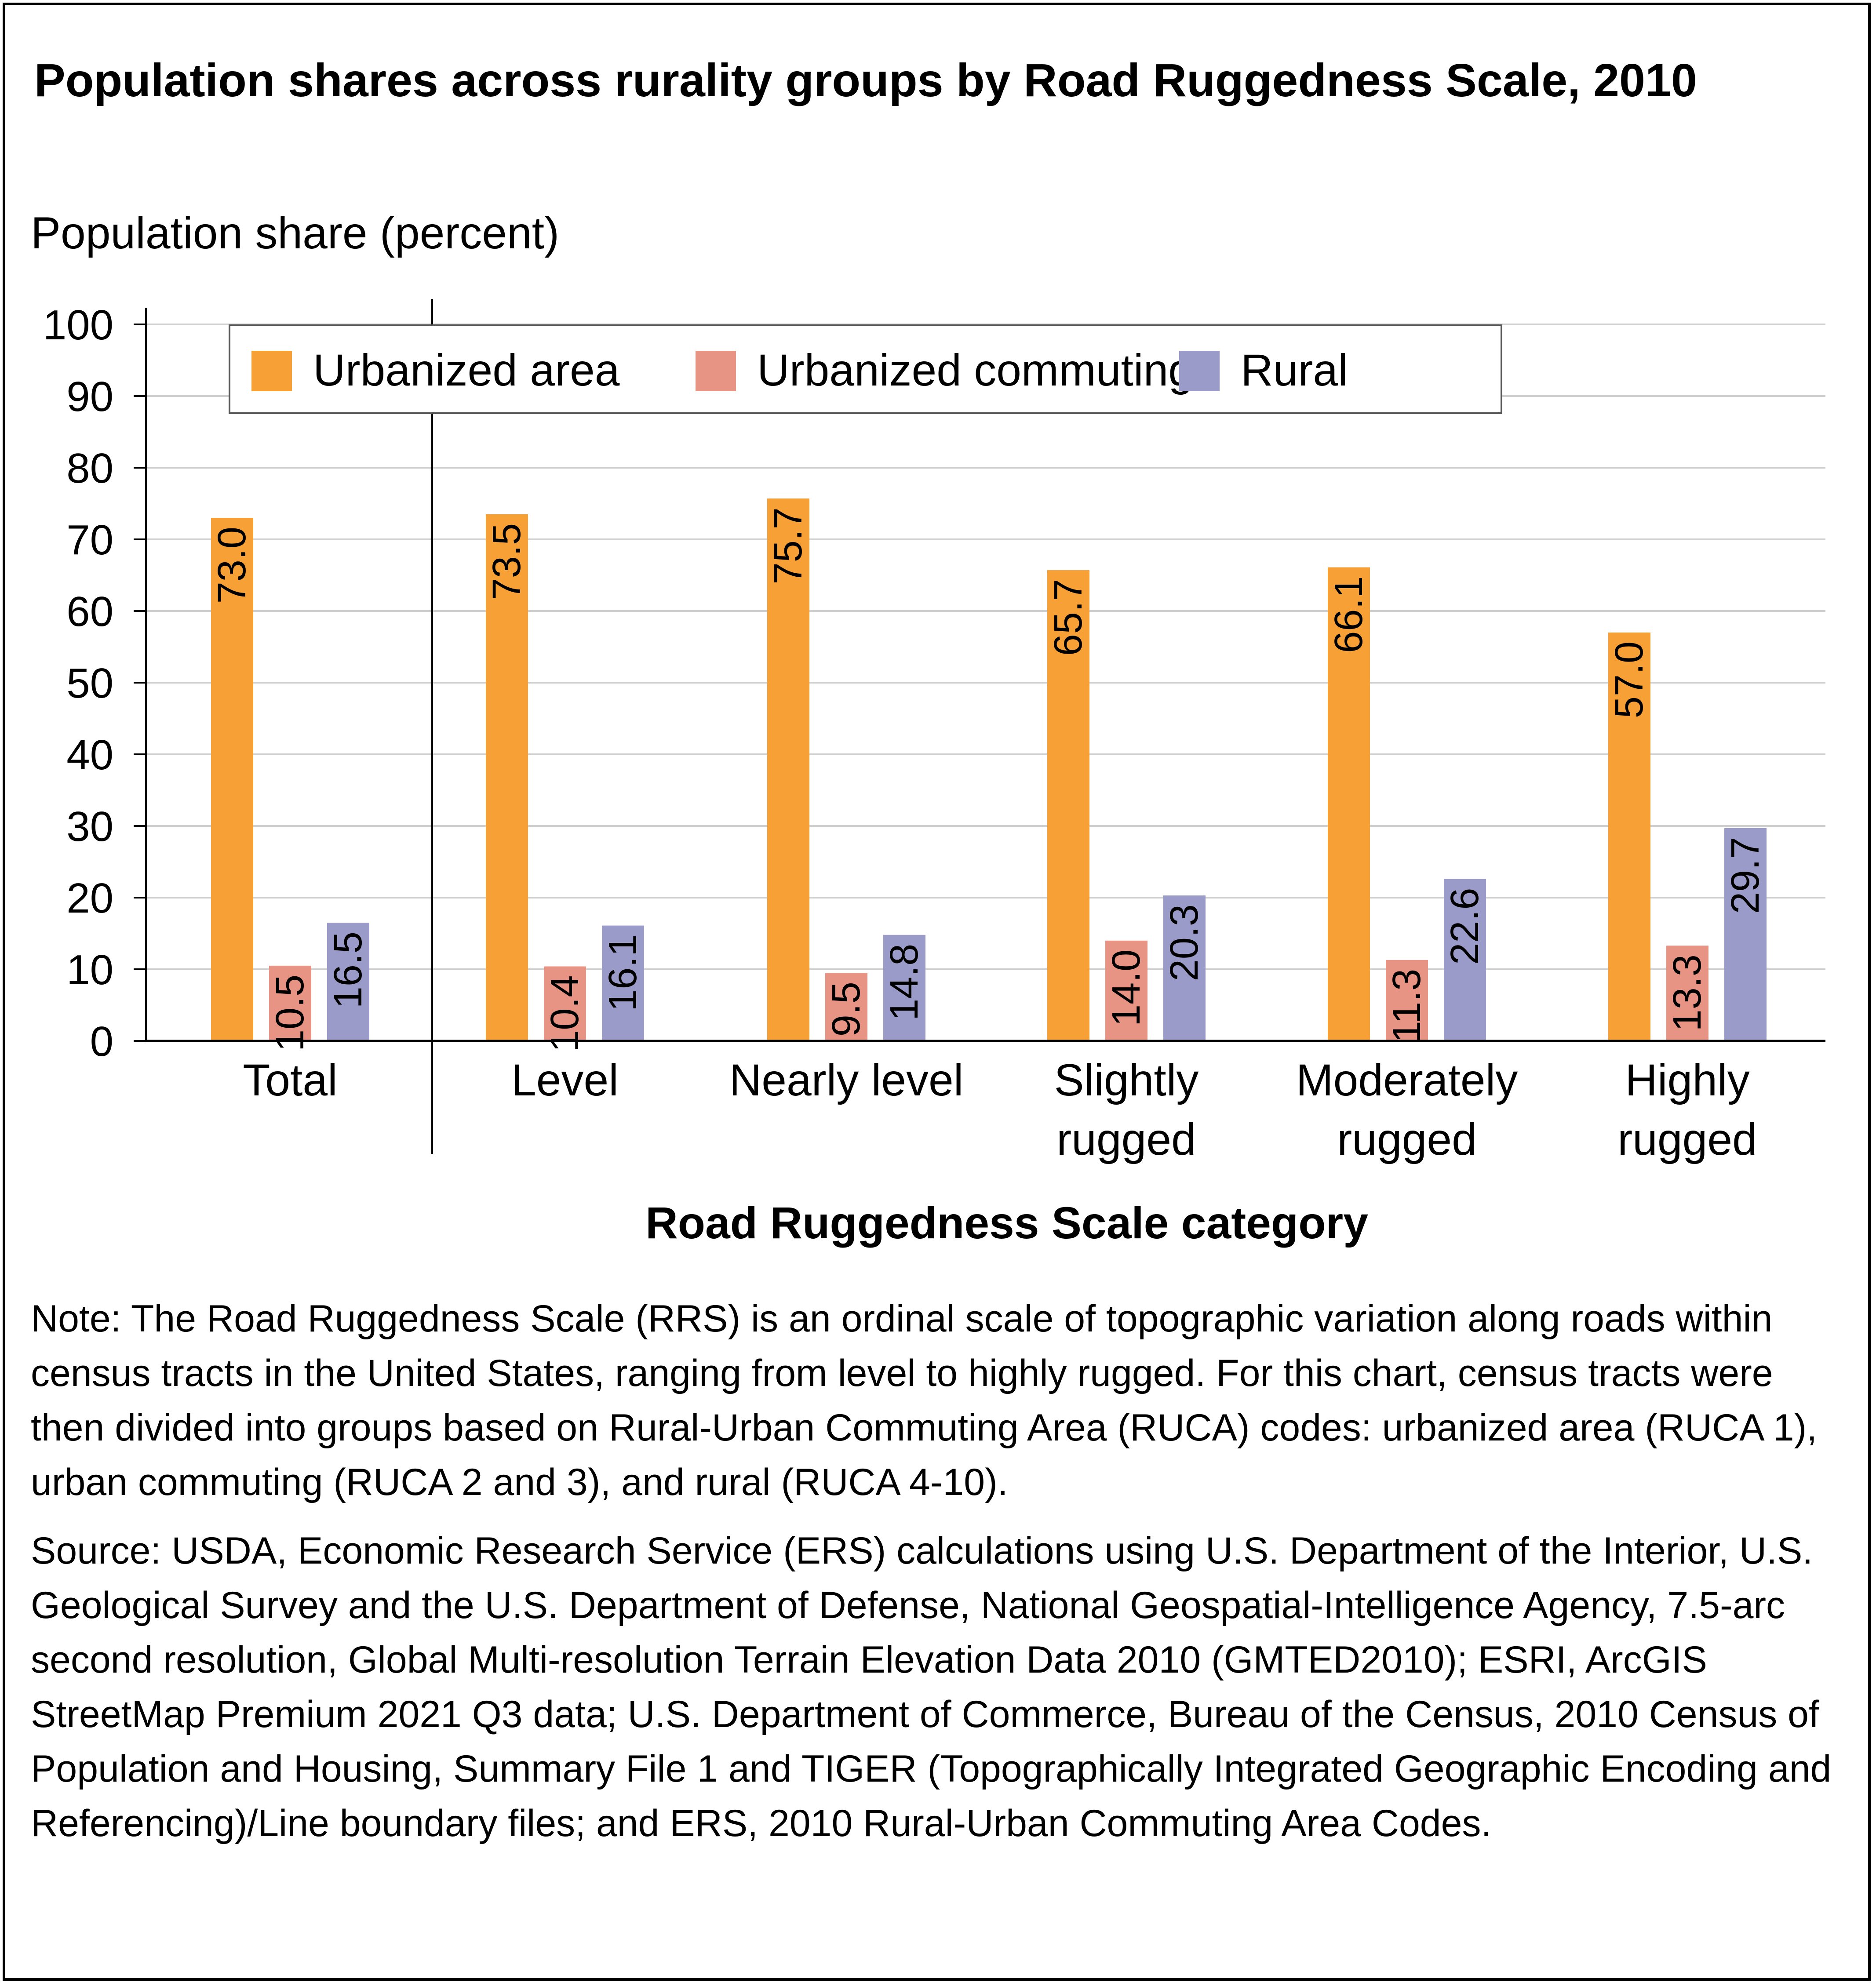  What do you see at coordinates (623, 973) in the screenshot?
I see `data-label: 16.1` at bounding box center [623, 973].